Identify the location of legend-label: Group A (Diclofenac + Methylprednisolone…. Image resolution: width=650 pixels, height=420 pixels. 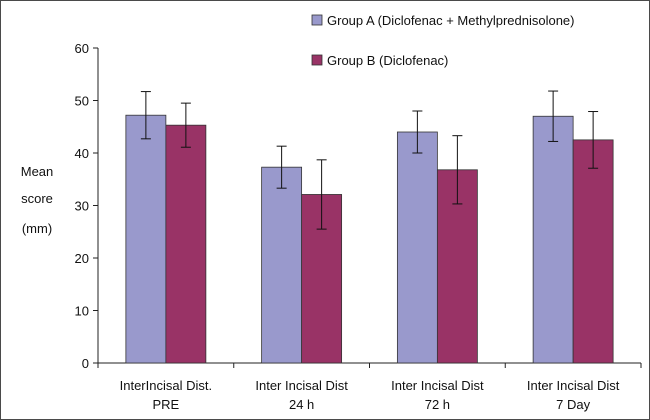
(451, 20).